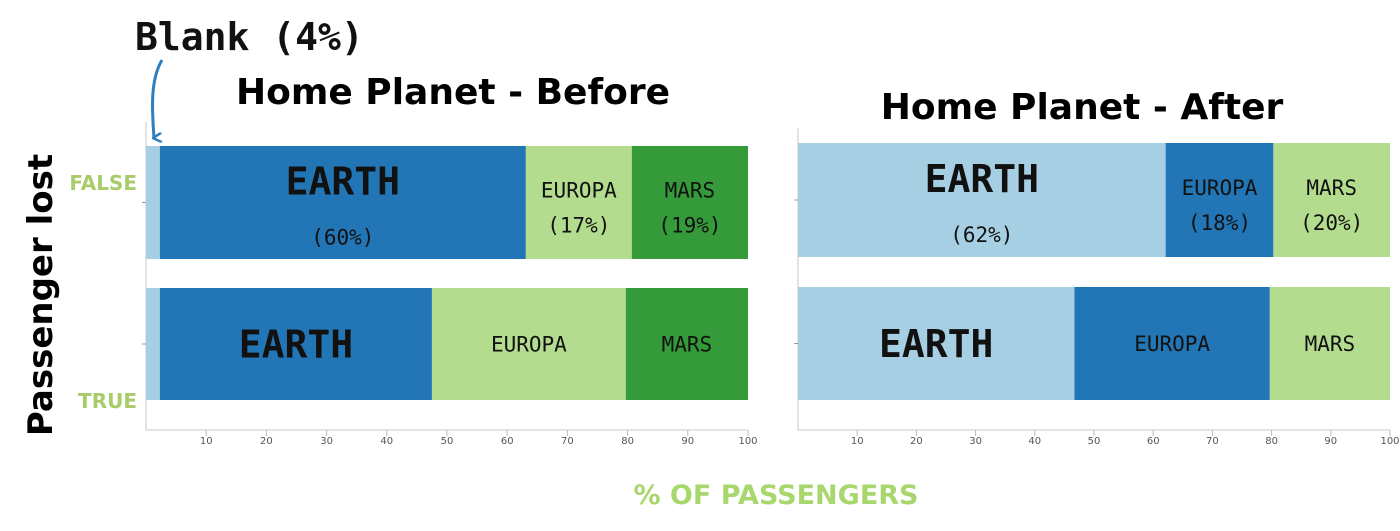 The width and height of the screenshot is (1400, 531). I want to click on y-tick-true: TRUE, so click(107, 401).